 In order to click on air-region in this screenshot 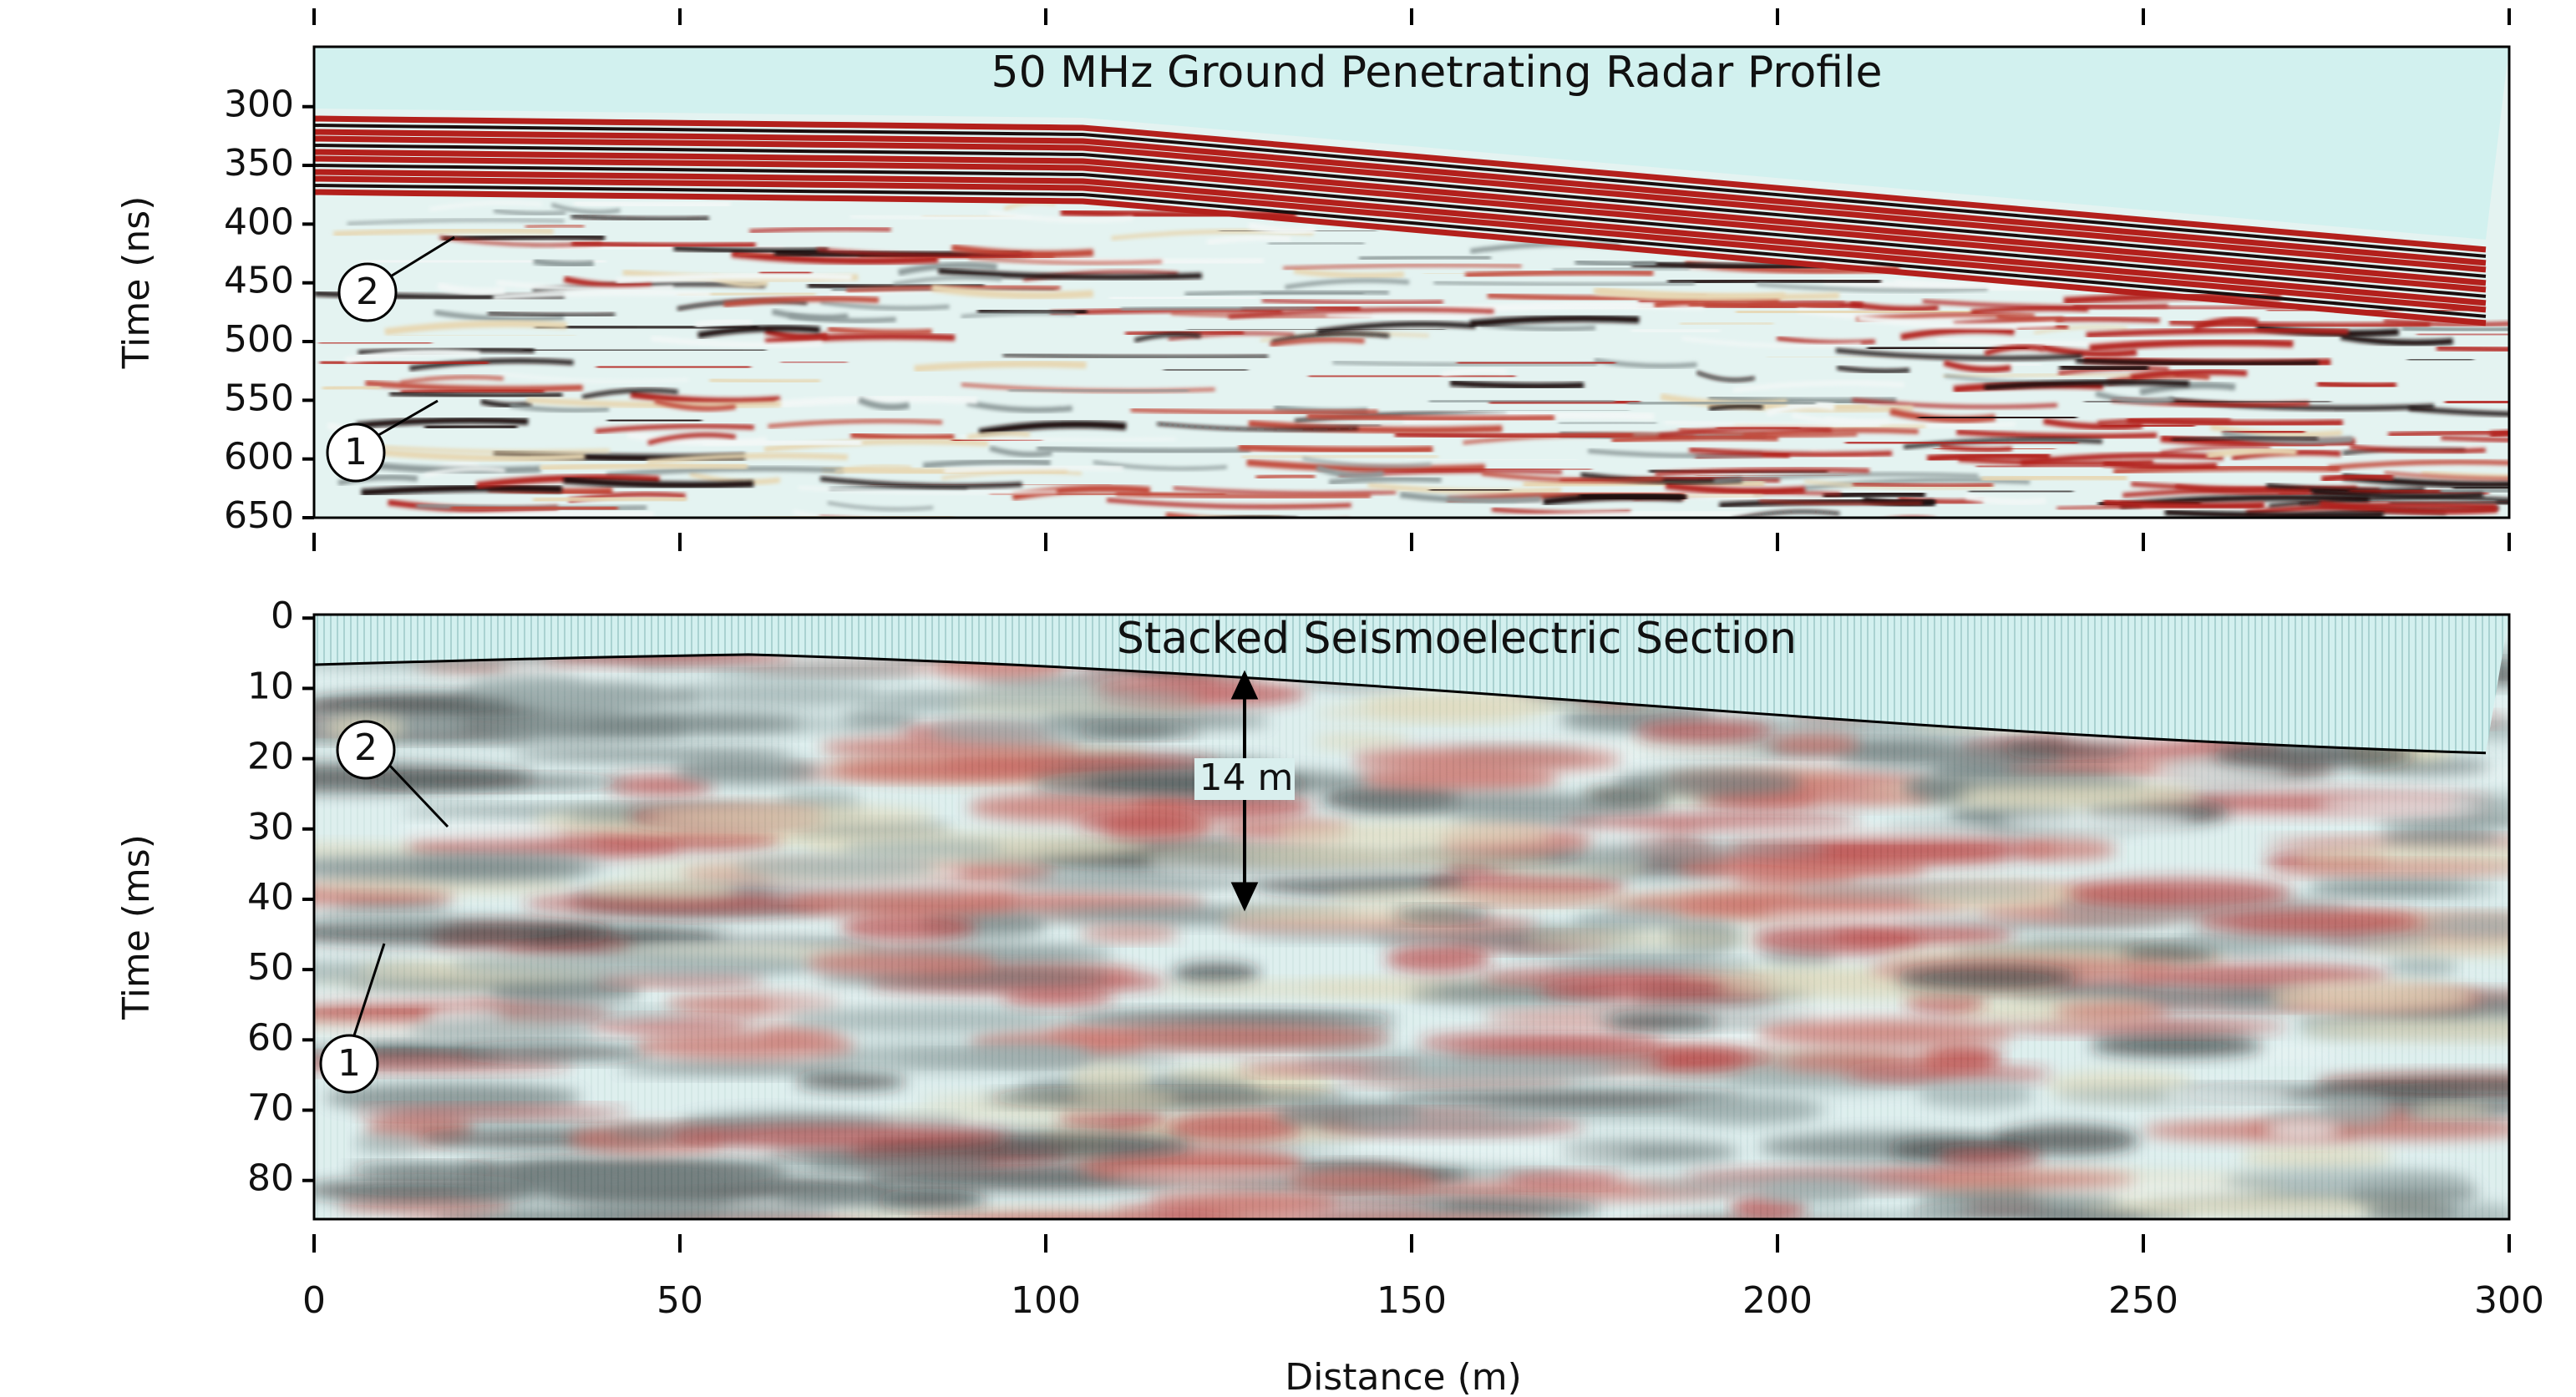, I will do `click(1411, 143)`.